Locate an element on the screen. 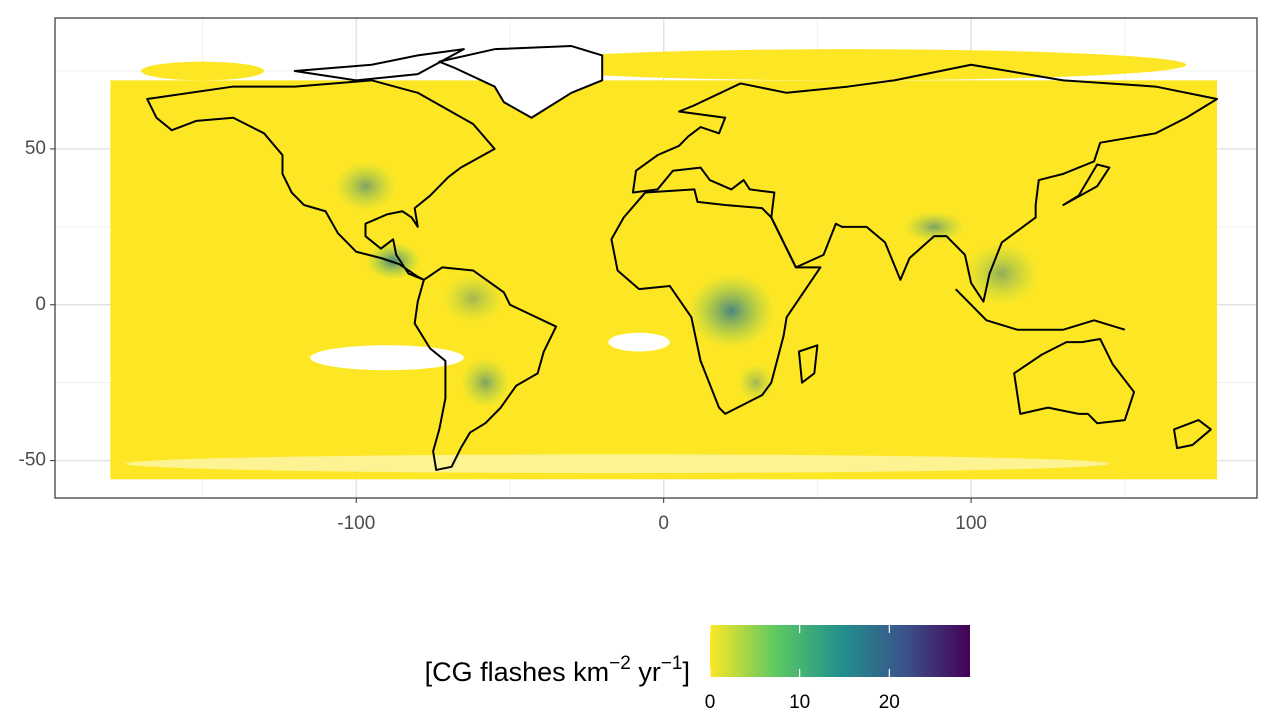  colorbar is located at coordinates (840, 651).